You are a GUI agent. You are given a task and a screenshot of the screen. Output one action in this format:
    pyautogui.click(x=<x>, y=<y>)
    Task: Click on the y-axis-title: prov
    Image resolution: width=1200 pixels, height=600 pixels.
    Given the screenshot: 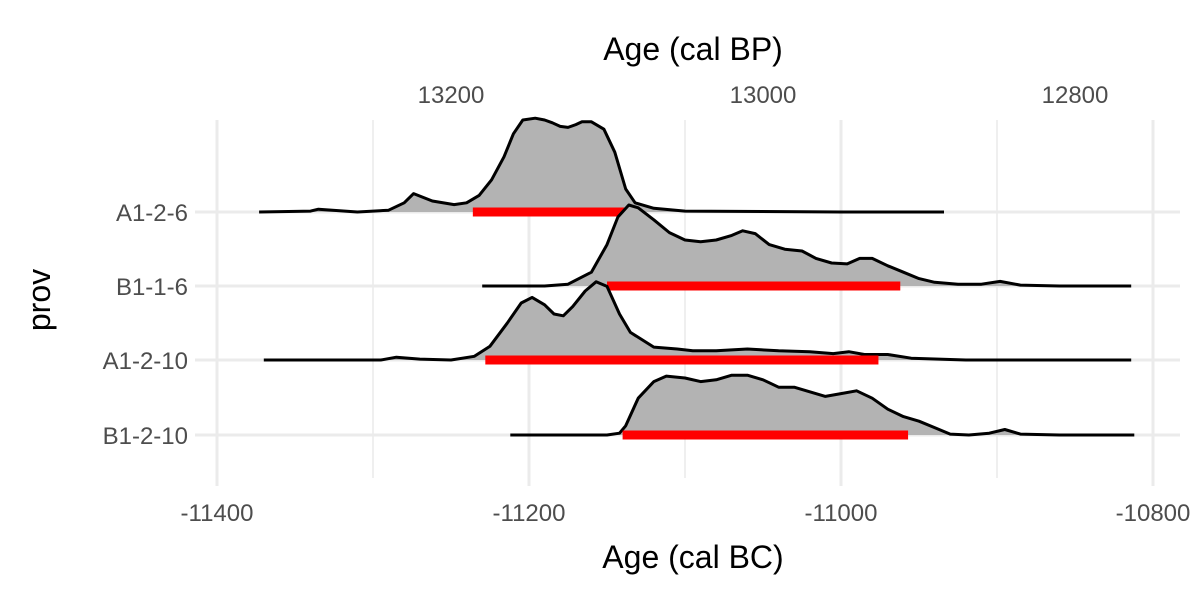 What is the action you would take?
    pyautogui.click(x=39, y=300)
    